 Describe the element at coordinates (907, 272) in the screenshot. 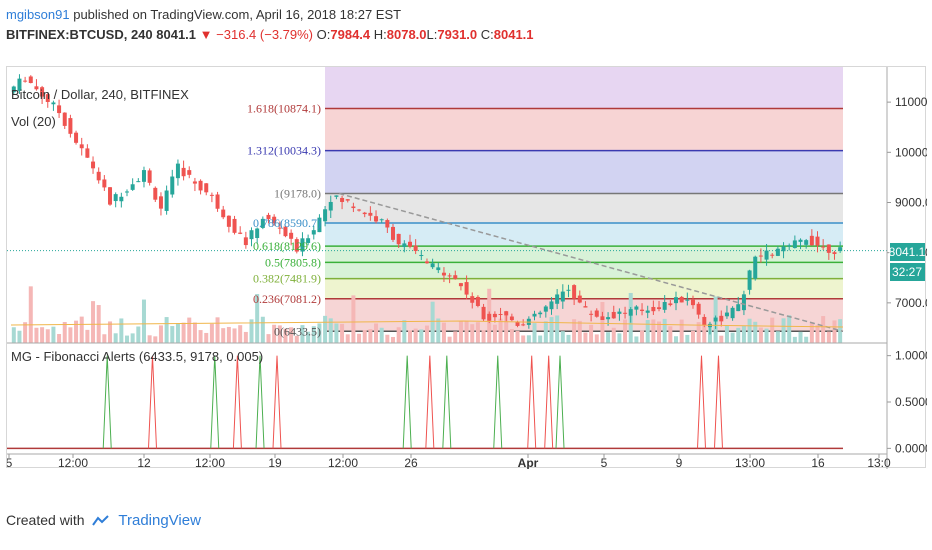

I see `countdown-badge-bg` at that location.